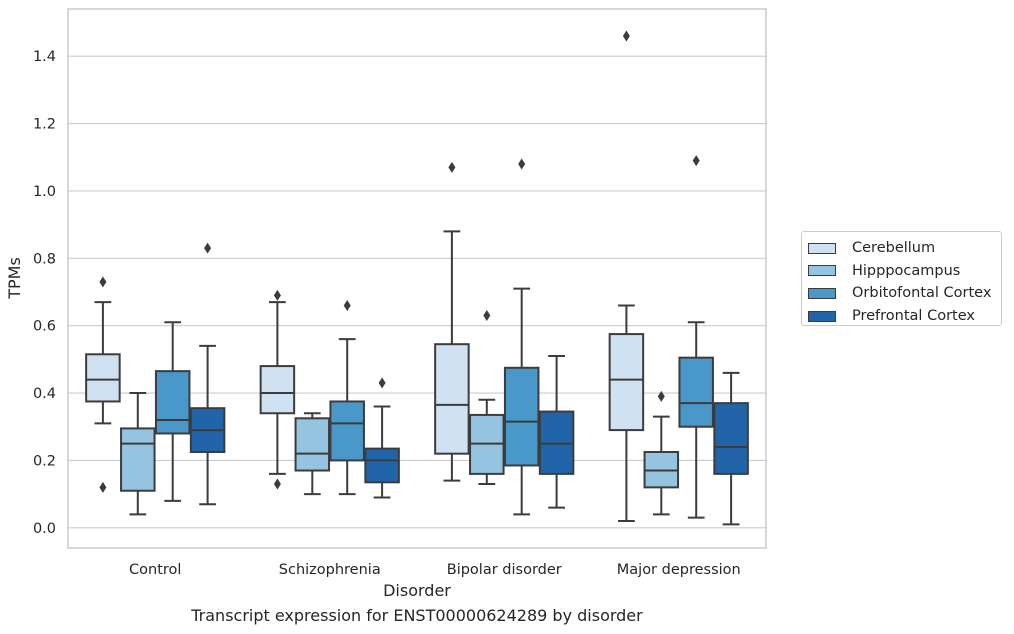  I want to click on legend-item-cerebellum: Cerebellum, so click(904, 248).